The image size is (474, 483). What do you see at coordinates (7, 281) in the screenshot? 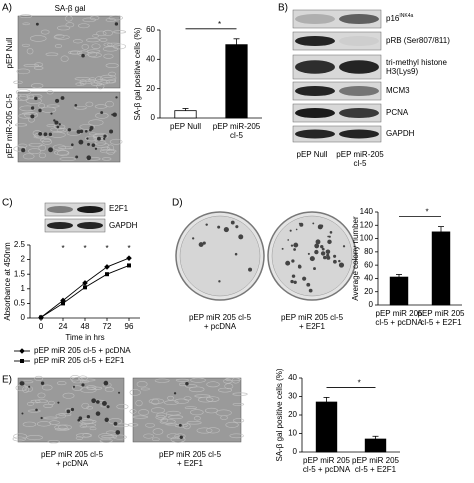
I see `y-axis-label: Absorbance at 450nm` at bounding box center [7, 281].